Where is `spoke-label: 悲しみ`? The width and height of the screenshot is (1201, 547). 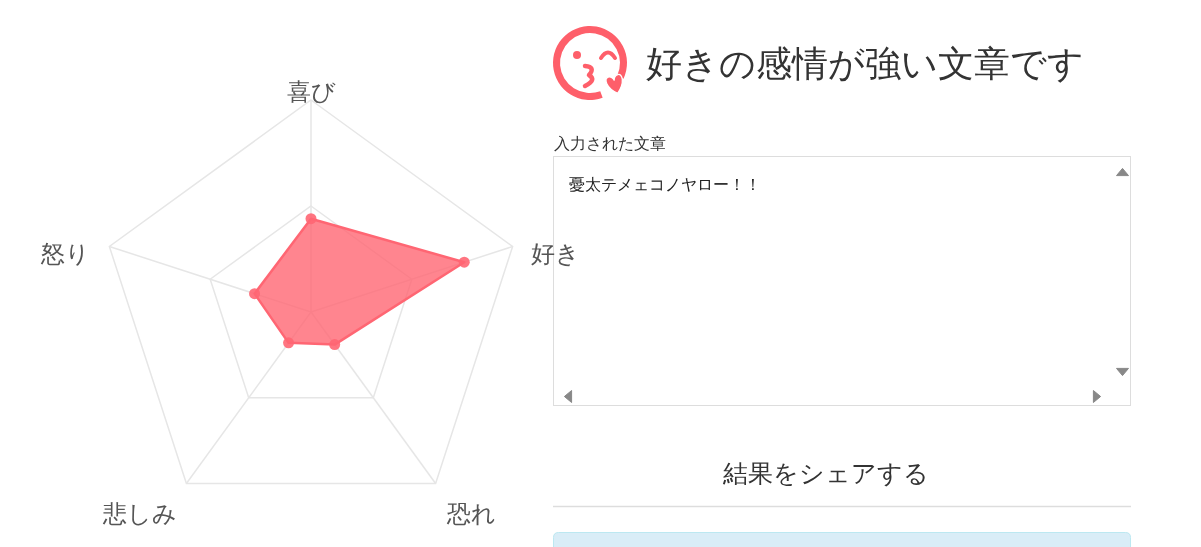 spoke-label: 悲しみ is located at coordinates (140, 513).